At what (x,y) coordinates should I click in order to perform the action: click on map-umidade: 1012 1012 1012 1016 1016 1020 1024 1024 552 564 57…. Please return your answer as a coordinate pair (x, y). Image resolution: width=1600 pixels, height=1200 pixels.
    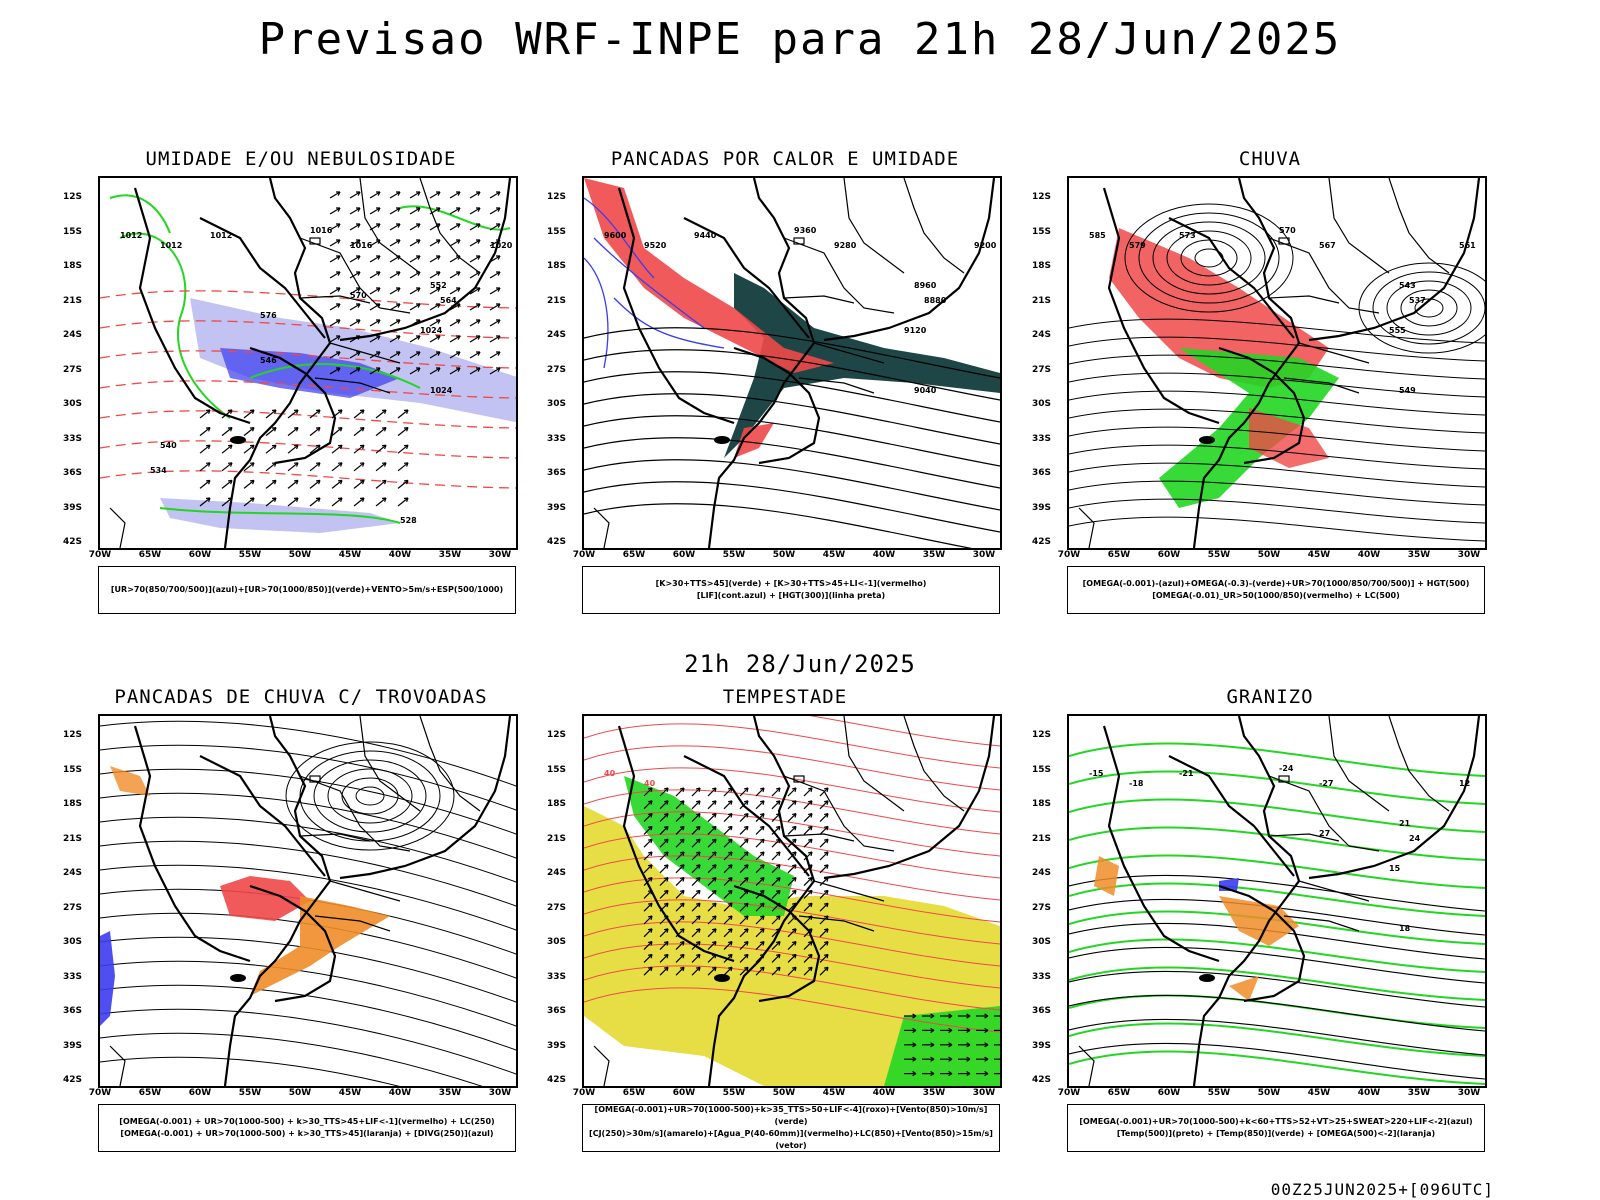
    Looking at the image, I should click on (308, 363).